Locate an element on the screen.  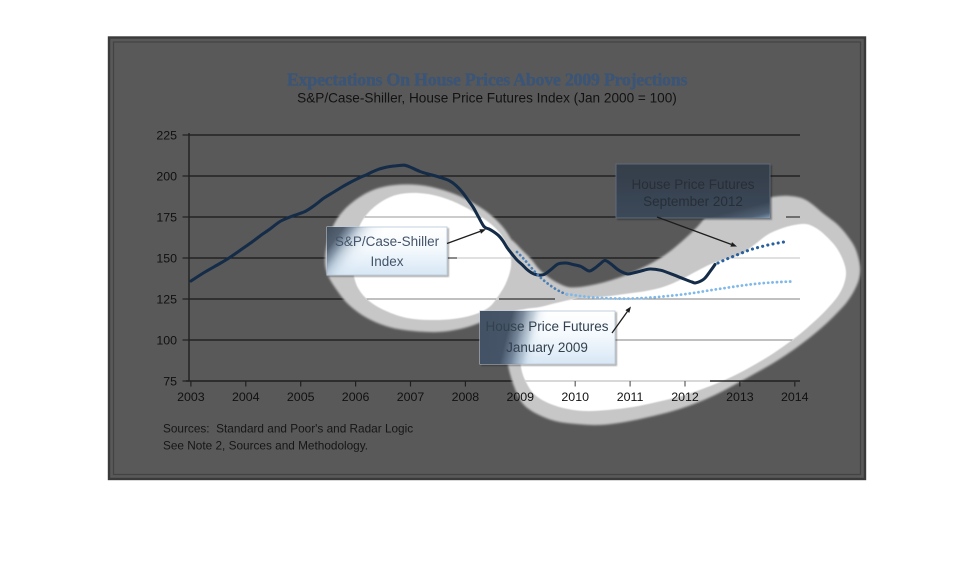
svg-text: 2003 is located at coordinates (191, 397).